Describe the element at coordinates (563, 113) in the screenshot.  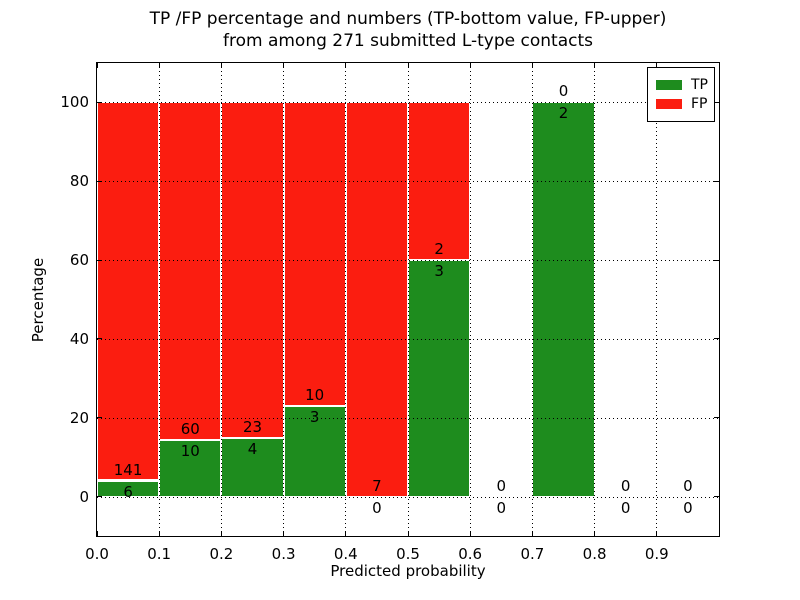
I see `tp-count-label: 2` at that location.